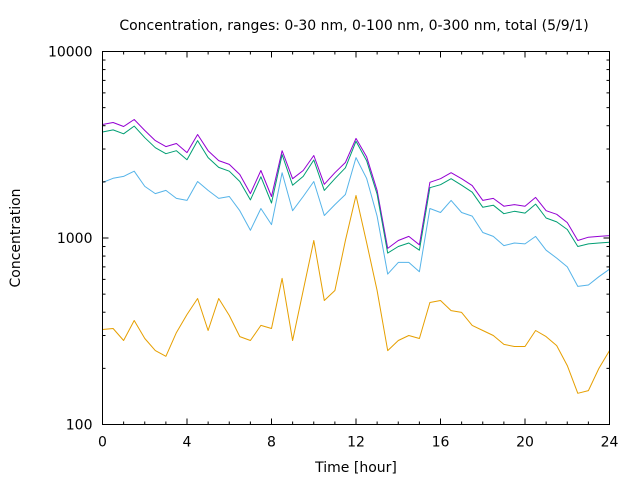 The height and width of the screenshot is (484, 640). Describe the element at coordinates (355, 468) in the screenshot. I see `x-axis-label: Time [hour]` at that location.